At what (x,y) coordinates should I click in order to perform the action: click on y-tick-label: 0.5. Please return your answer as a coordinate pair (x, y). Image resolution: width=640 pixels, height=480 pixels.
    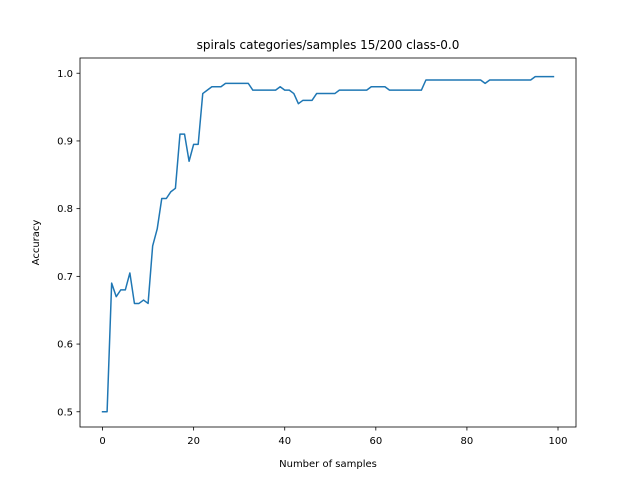
    Looking at the image, I should click on (65, 412).